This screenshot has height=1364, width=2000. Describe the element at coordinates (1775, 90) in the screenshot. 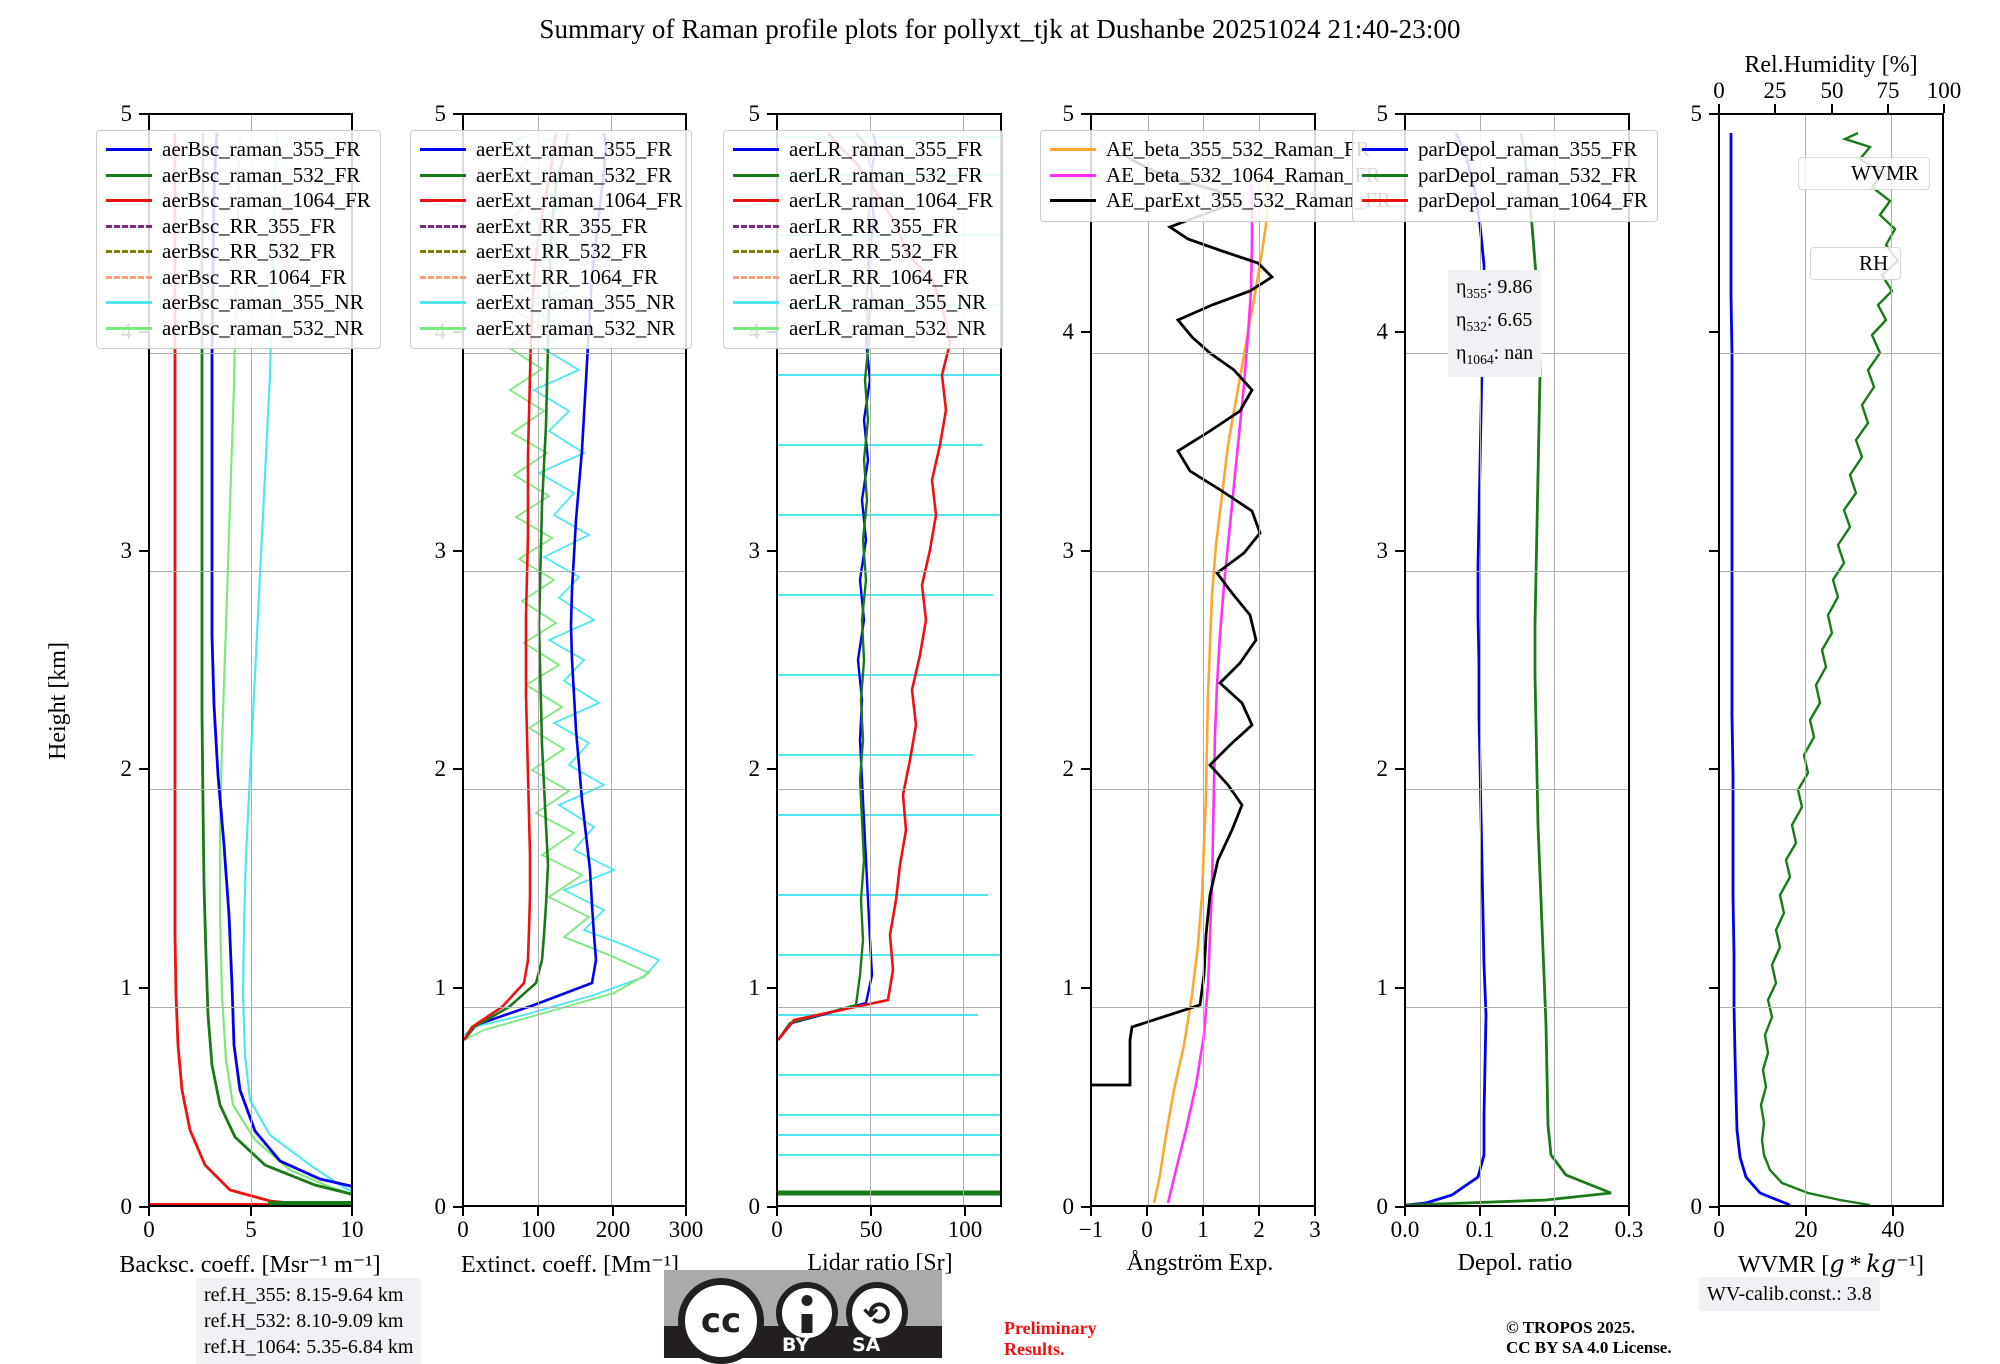

I see `top-tick-label: 25` at that location.